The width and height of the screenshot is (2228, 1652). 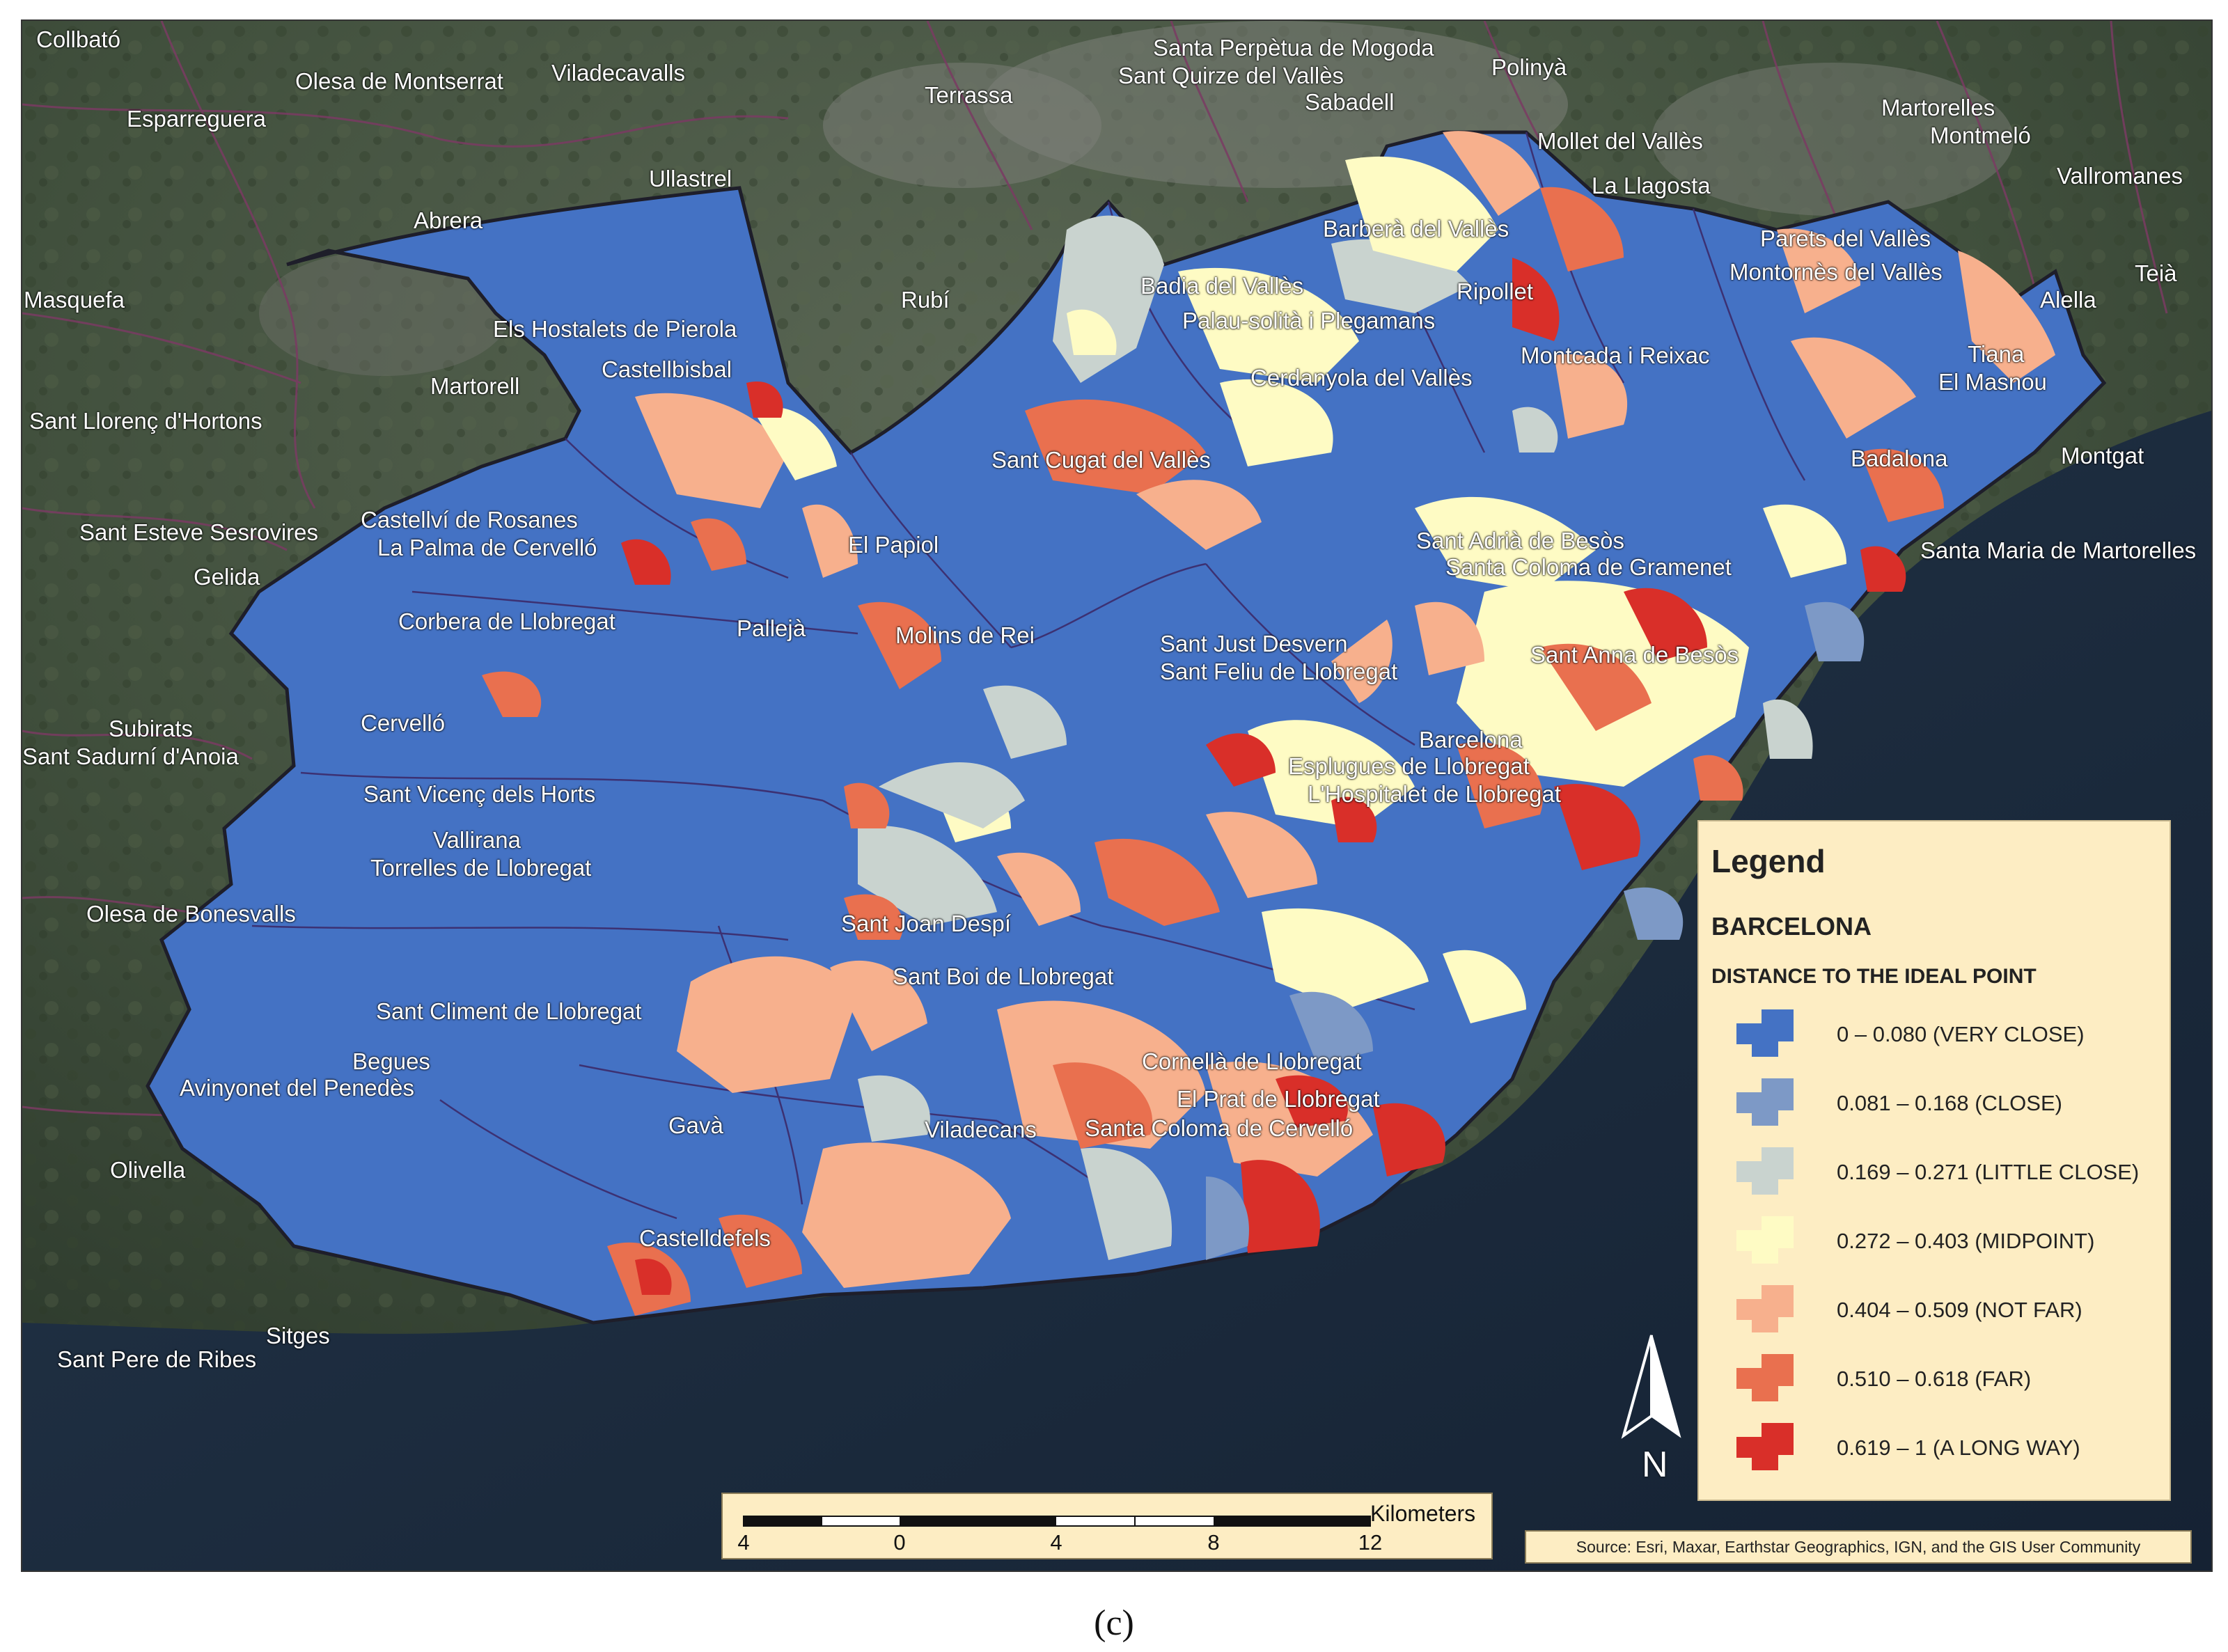 I want to click on place-label: Avinyonet del Penedès, so click(x=297, y=1088).